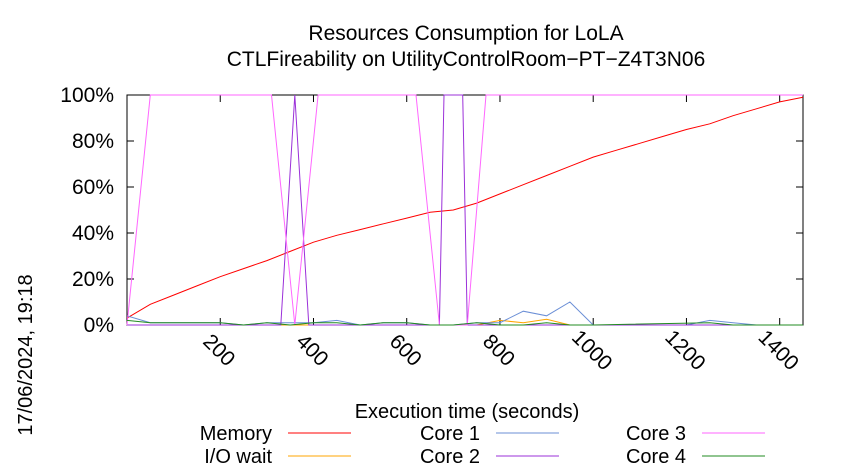 The image size is (850, 475). Describe the element at coordinates (236, 434) in the screenshot. I see `legend-label: Memory` at that location.